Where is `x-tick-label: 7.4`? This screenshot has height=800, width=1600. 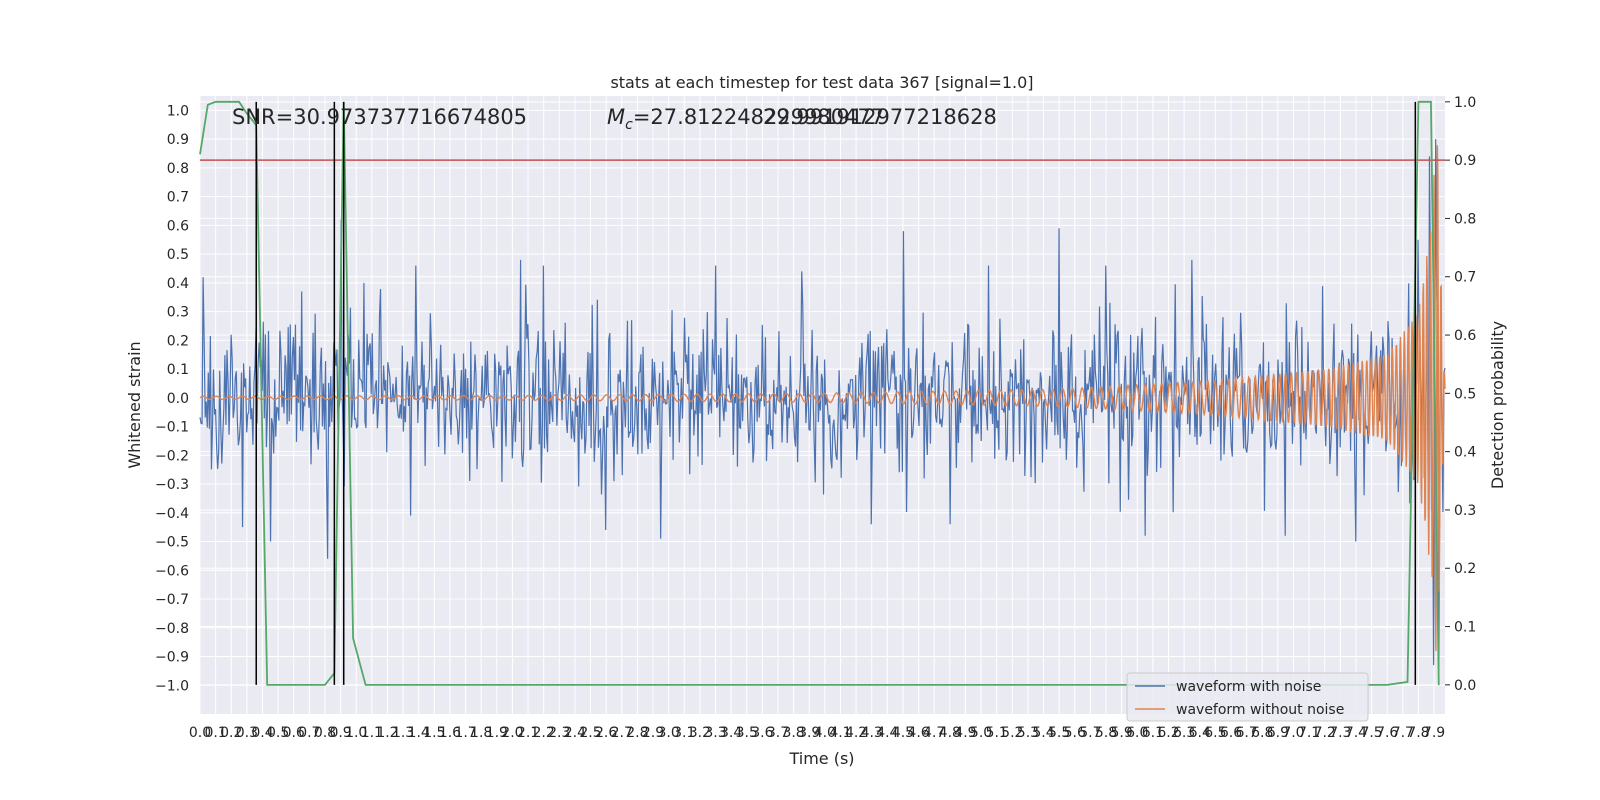
x-tick-label: 7.4 is located at coordinates (1356, 733).